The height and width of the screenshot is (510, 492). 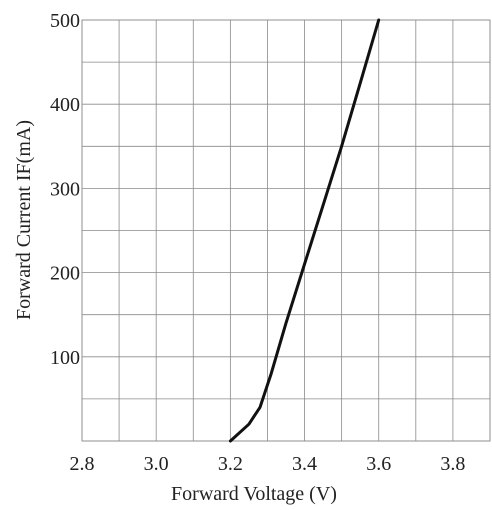 I want to click on y-tick-label: 300, so click(x=65, y=189).